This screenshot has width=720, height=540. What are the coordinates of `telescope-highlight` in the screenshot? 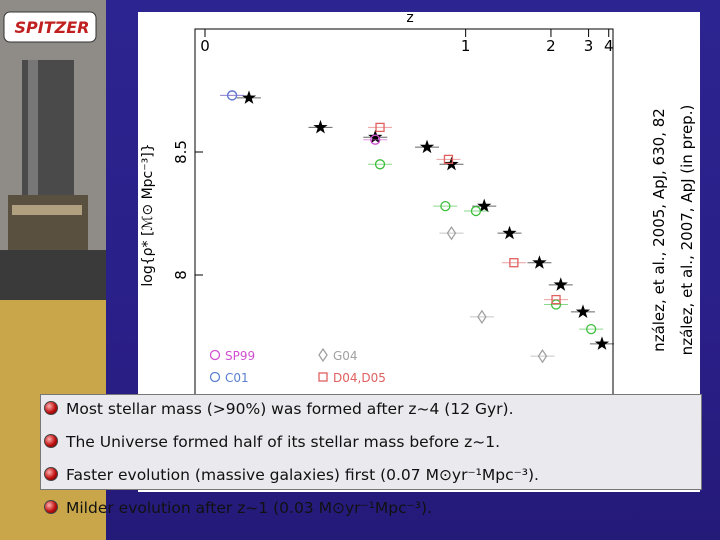 It's located at (33, 130).